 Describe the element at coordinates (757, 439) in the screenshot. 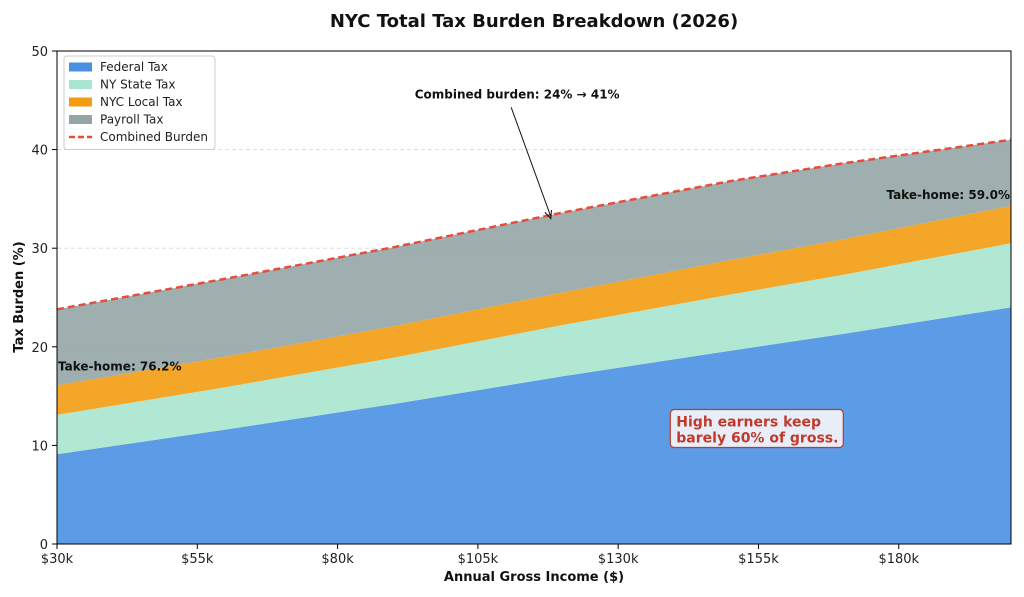

I see `callout-line: barely 60% of gross.` at that location.